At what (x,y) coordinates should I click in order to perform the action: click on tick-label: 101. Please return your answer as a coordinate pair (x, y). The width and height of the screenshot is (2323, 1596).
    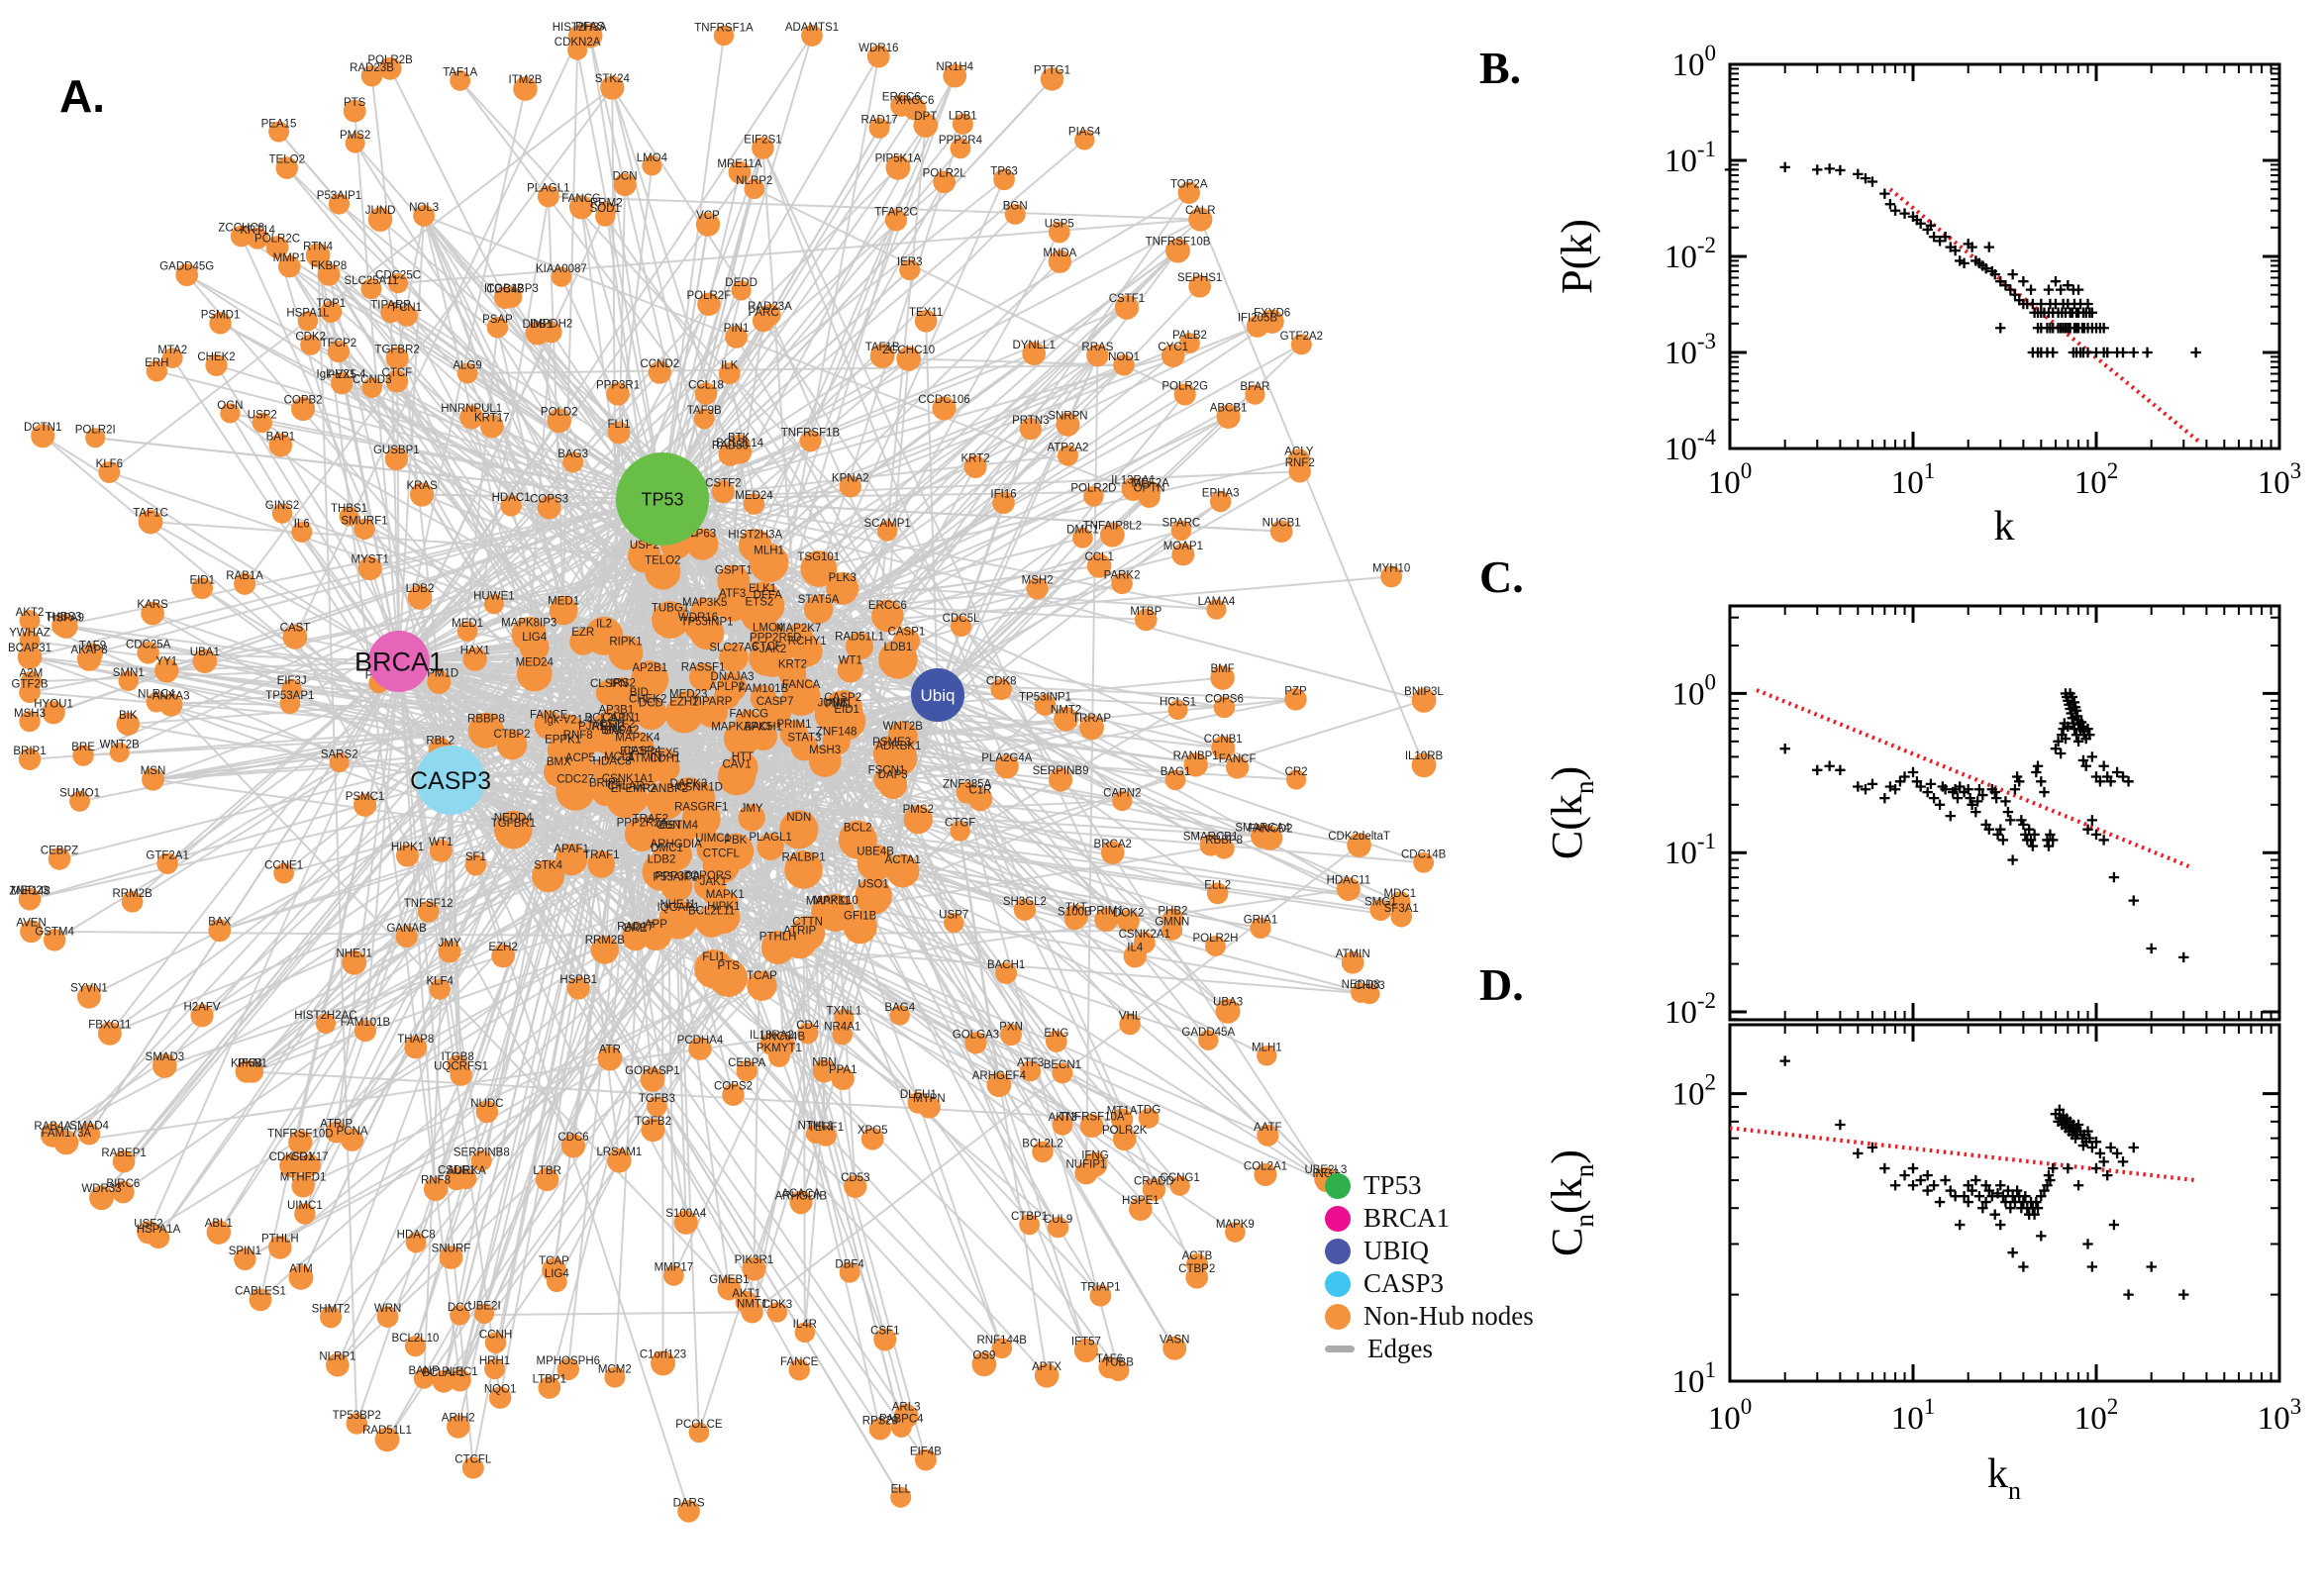
    Looking at the image, I should click on (1694, 1378).